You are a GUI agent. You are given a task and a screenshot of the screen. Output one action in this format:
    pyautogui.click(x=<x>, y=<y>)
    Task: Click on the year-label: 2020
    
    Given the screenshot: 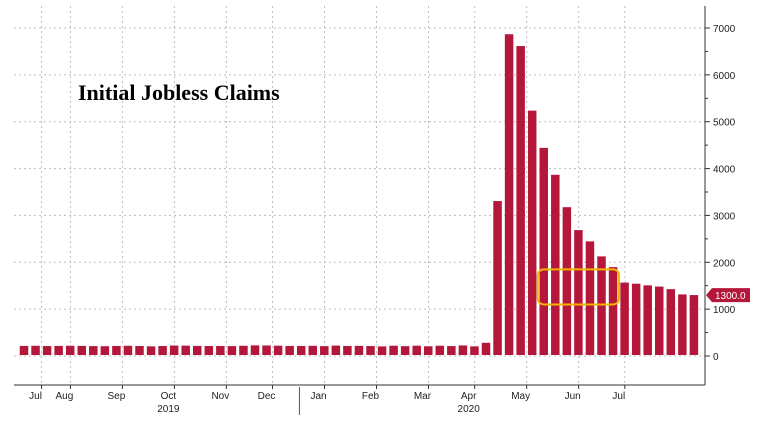 What is the action you would take?
    pyautogui.click(x=469, y=409)
    